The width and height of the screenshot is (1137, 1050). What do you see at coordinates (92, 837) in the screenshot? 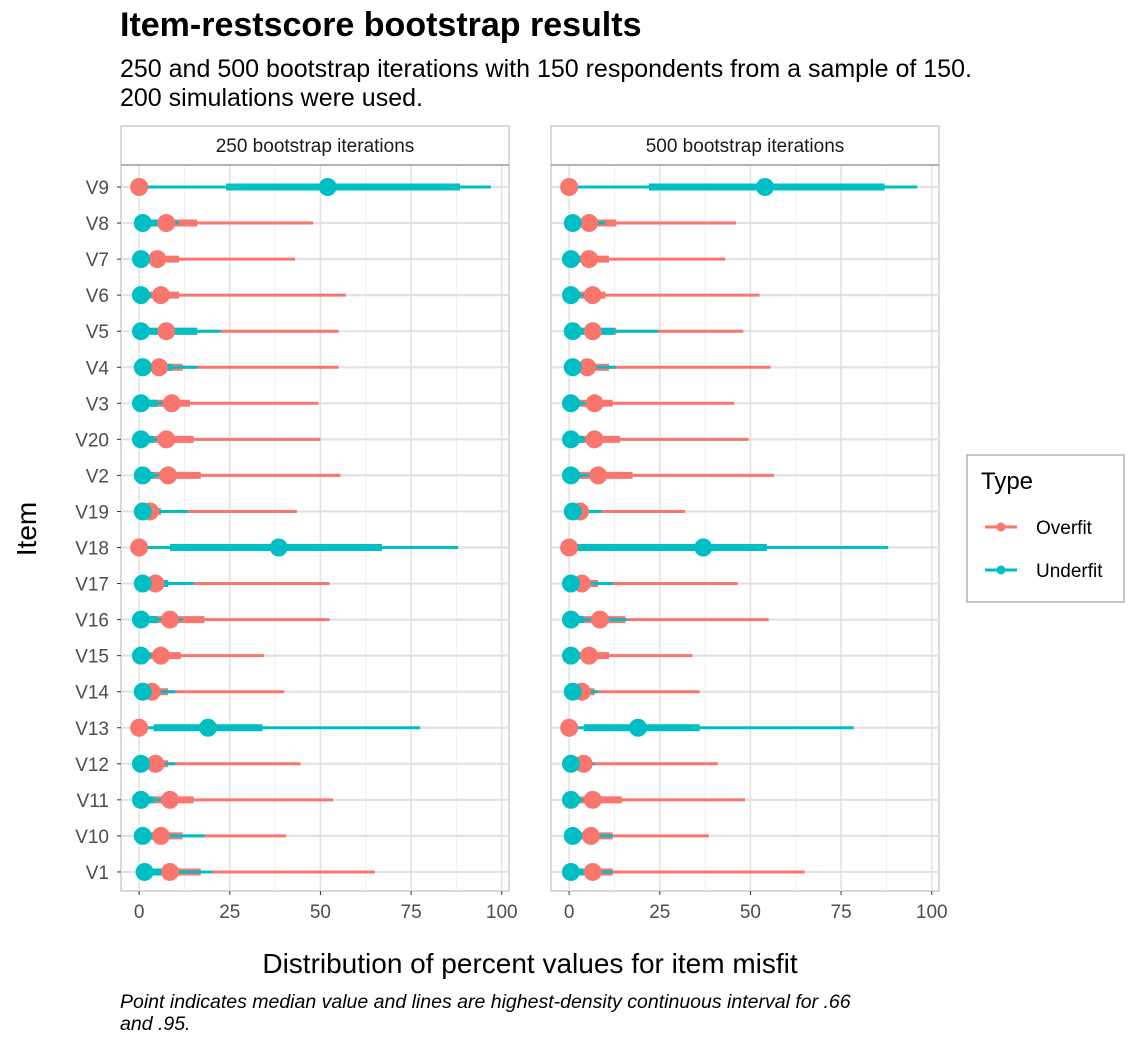
I see `y-tick-label: V10` at bounding box center [92, 837].